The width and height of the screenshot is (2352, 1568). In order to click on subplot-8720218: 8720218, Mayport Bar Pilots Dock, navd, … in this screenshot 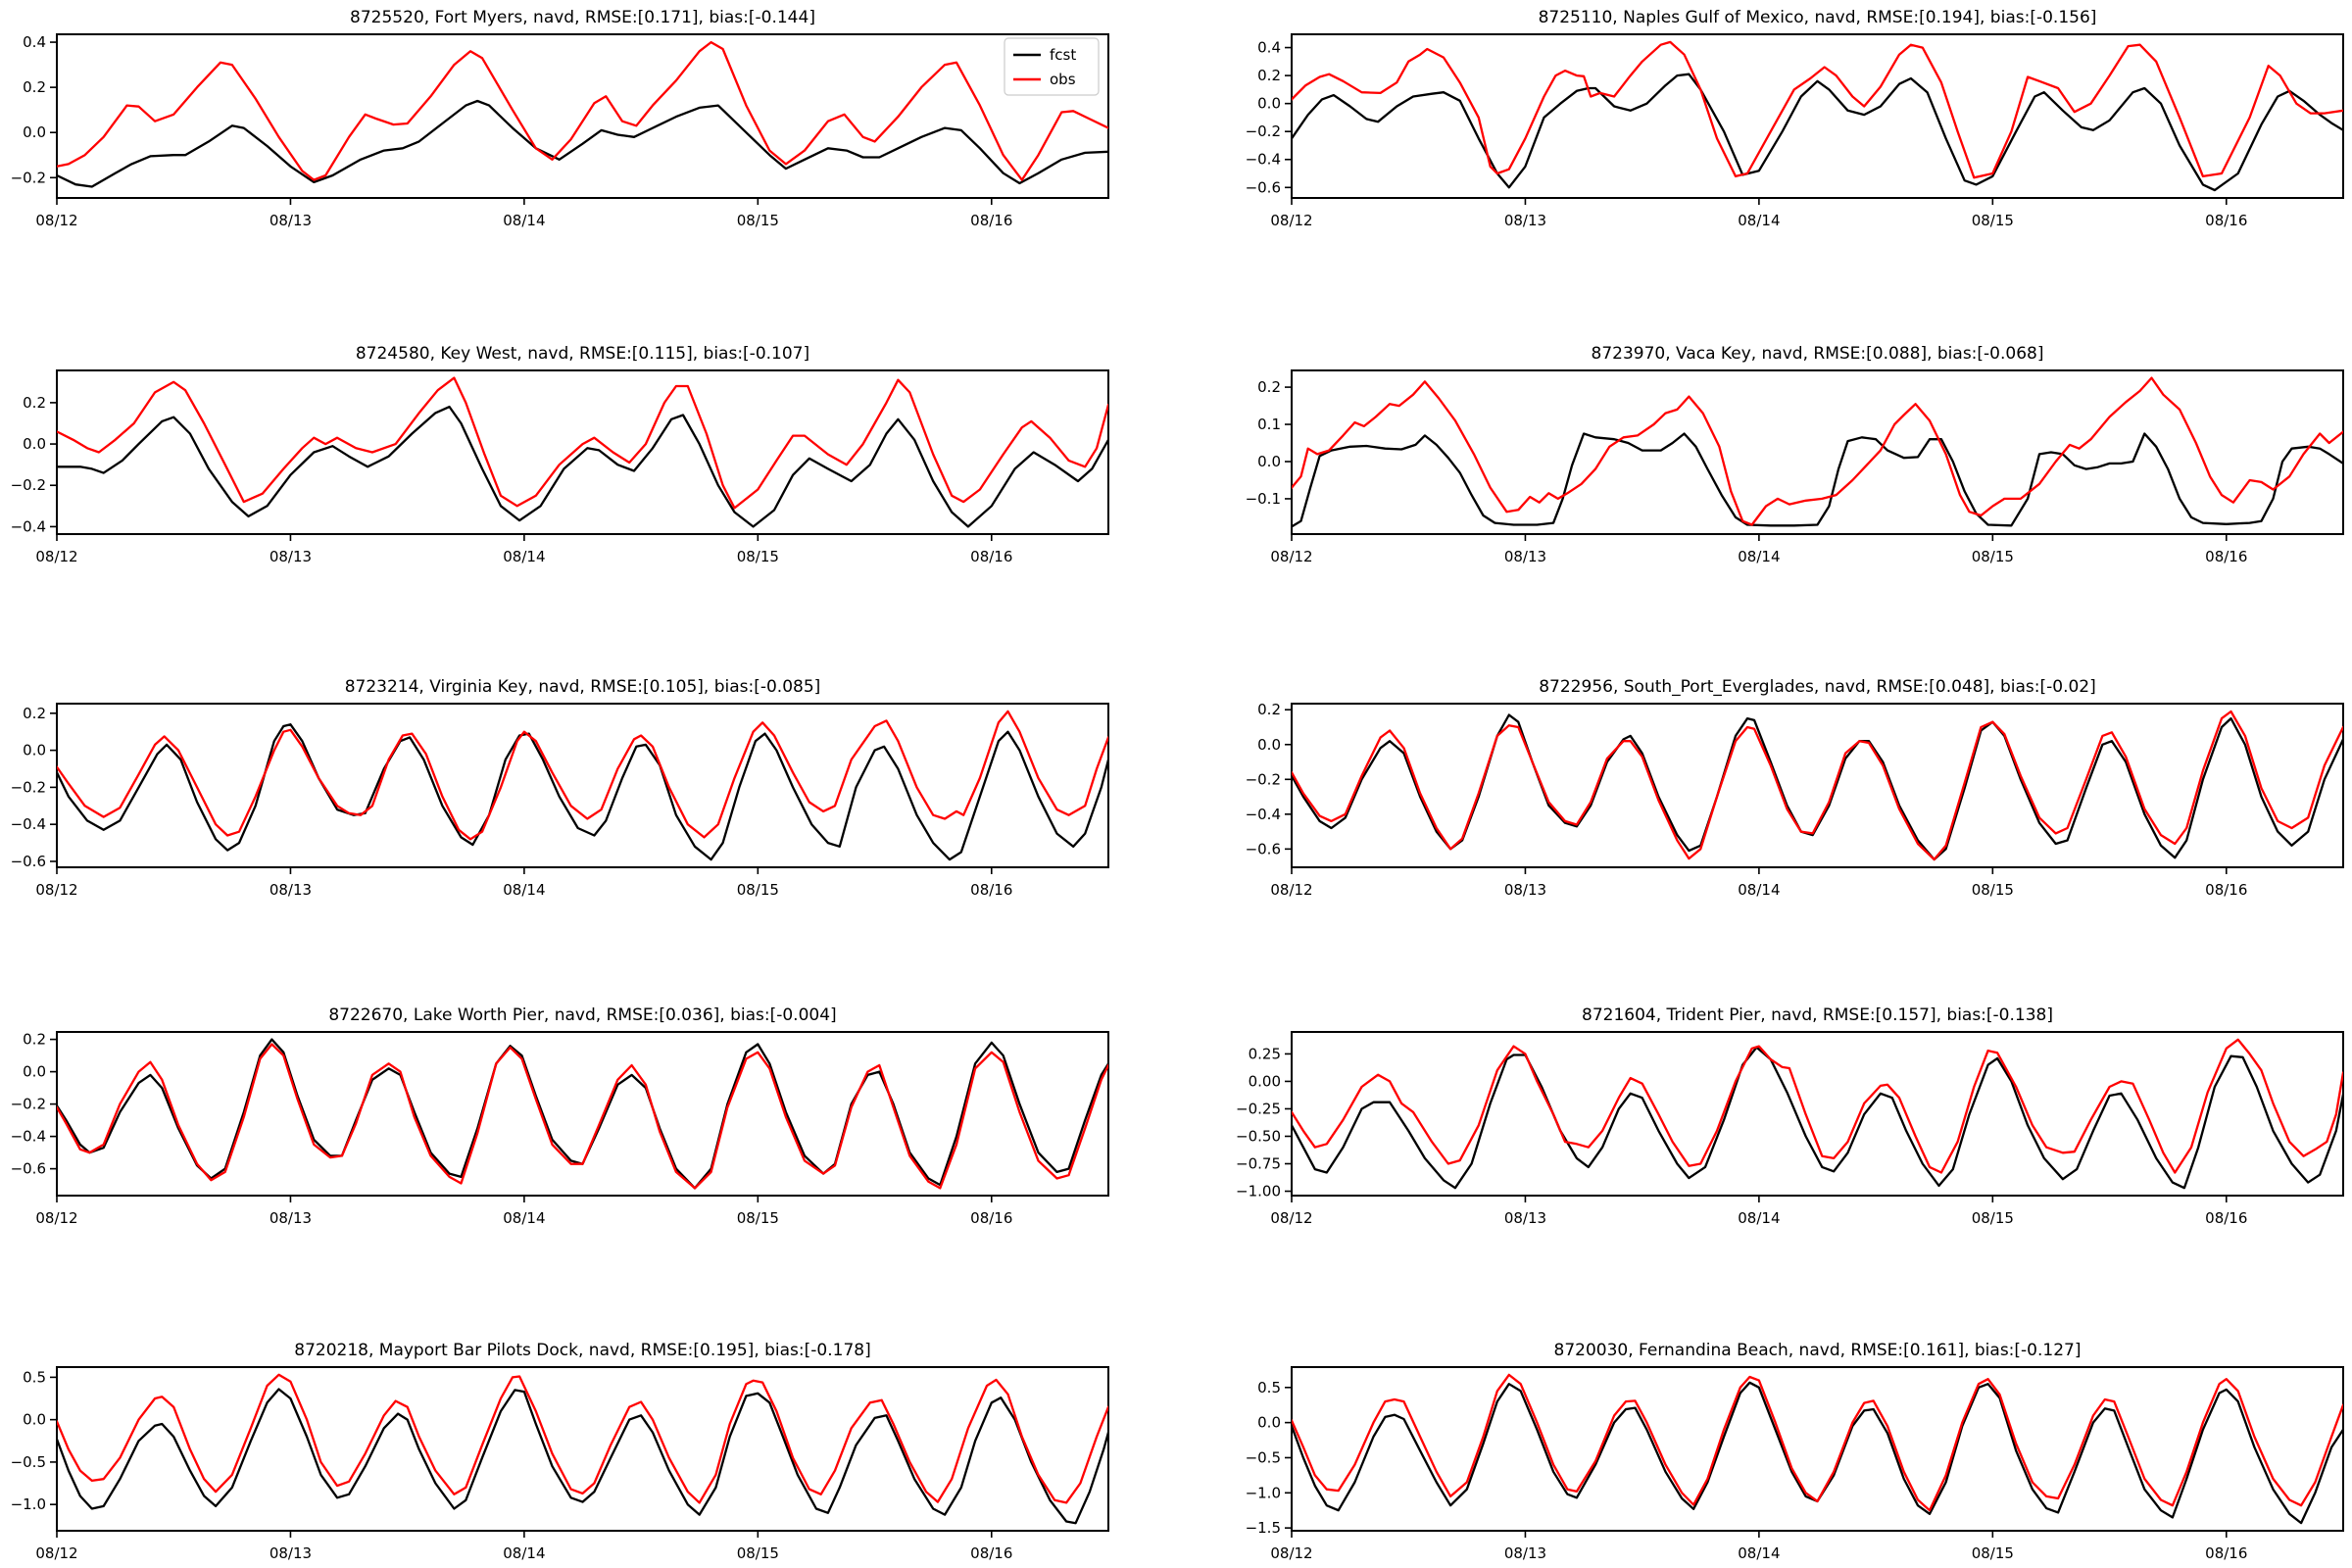, I will do `click(560, 1451)`.